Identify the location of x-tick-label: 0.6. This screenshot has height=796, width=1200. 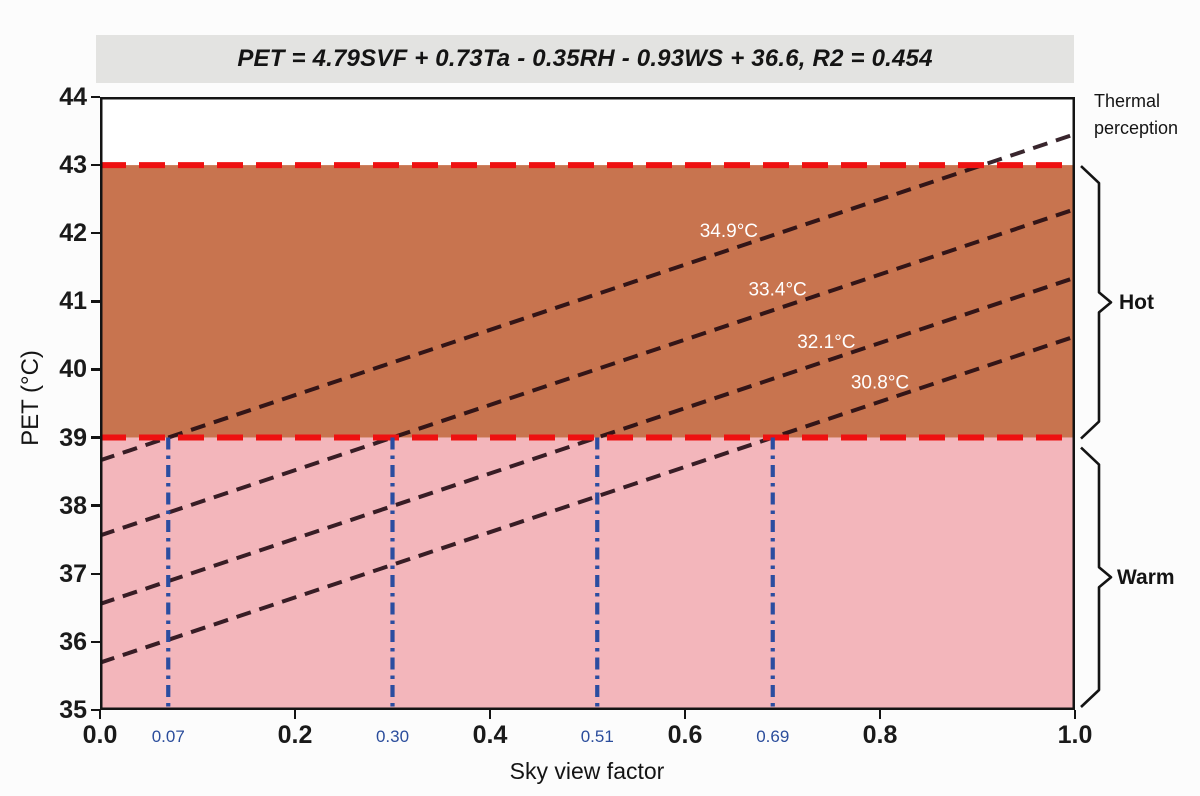
(685, 735).